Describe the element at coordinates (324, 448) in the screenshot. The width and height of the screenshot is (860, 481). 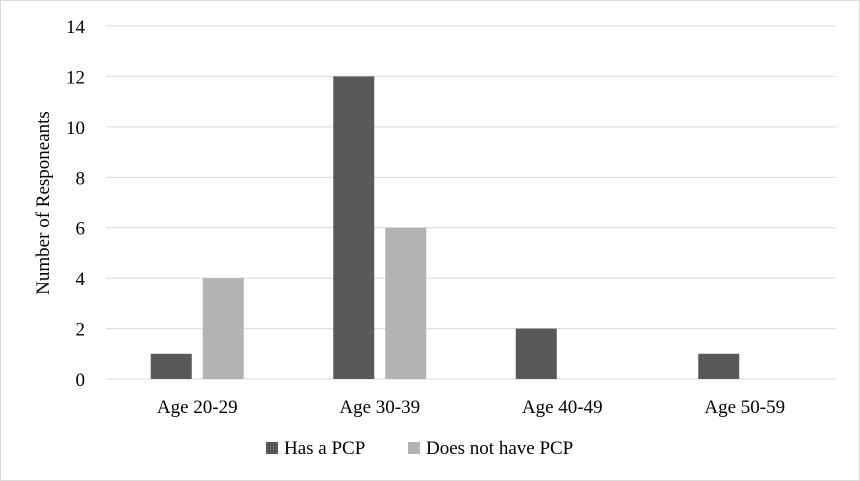
I see `legend-label: Has a PCP` at that location.